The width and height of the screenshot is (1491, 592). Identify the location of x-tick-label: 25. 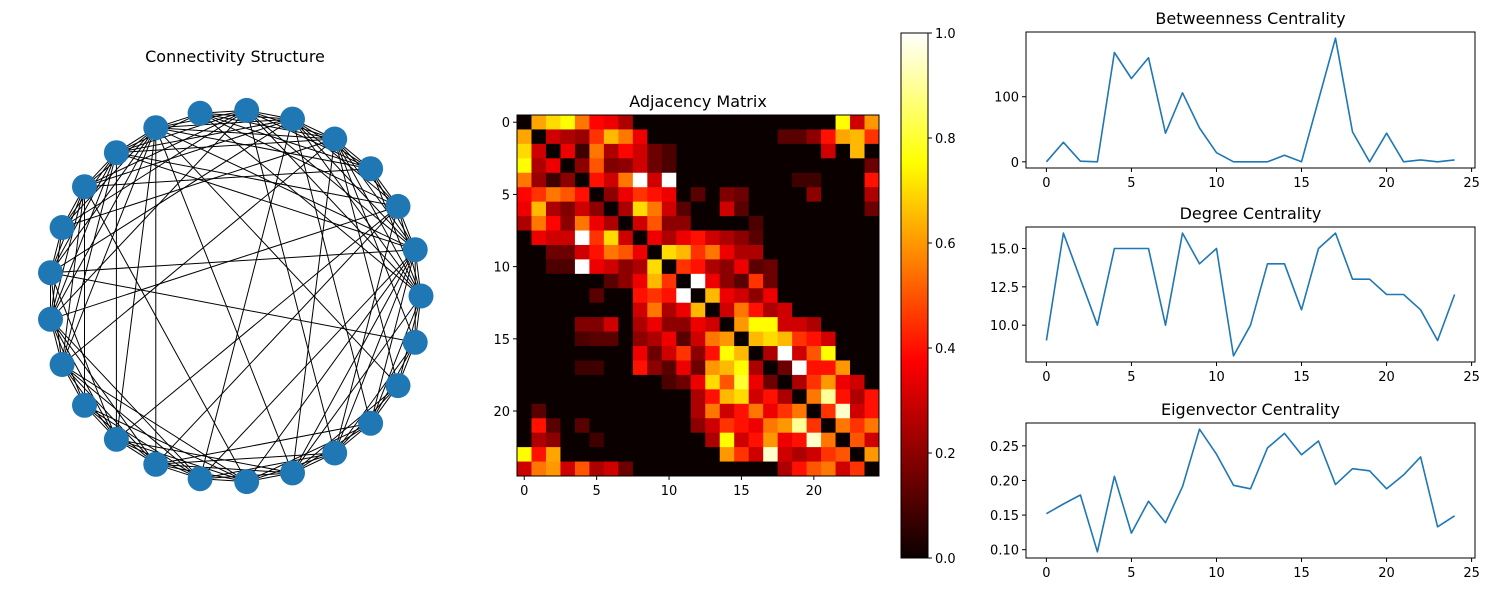
(1471, 183).